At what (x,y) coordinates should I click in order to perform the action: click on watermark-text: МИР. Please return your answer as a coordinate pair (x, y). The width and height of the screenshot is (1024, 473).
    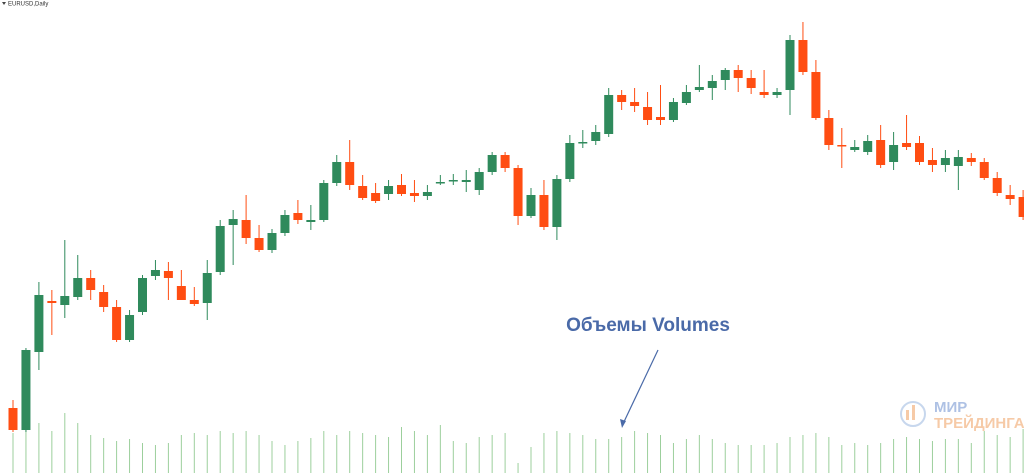
    Looking at the image, I should click on (950, 407).